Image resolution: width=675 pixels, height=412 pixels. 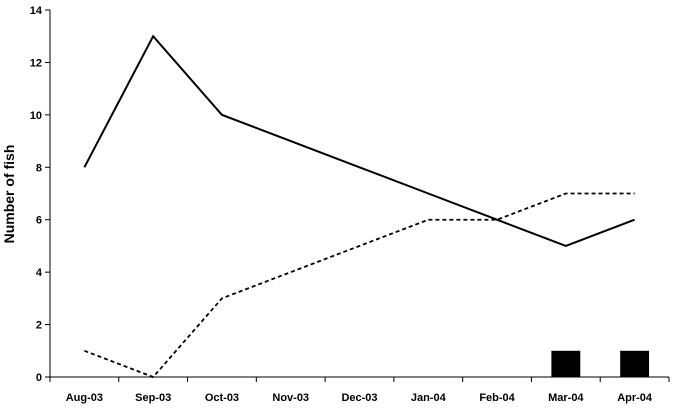 I want to click on x-tick-label: Mar-04, so click(x=566, y=398).